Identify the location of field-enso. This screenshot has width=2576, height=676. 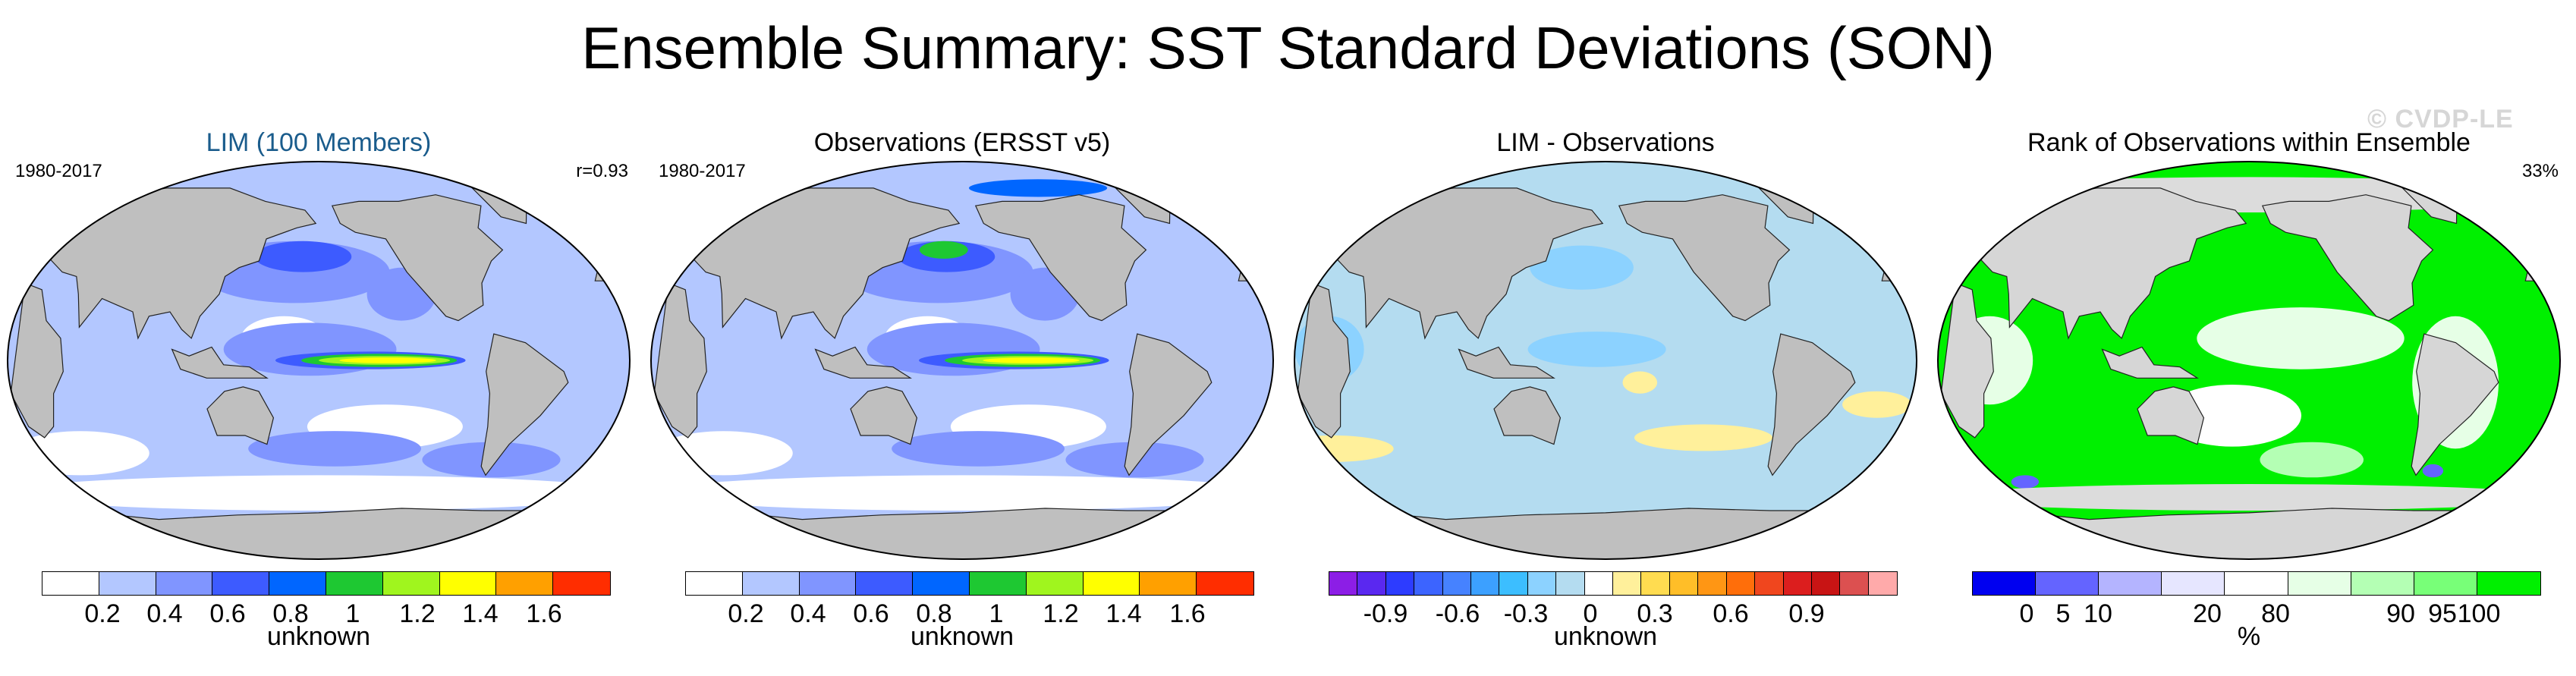
(1031, 360).